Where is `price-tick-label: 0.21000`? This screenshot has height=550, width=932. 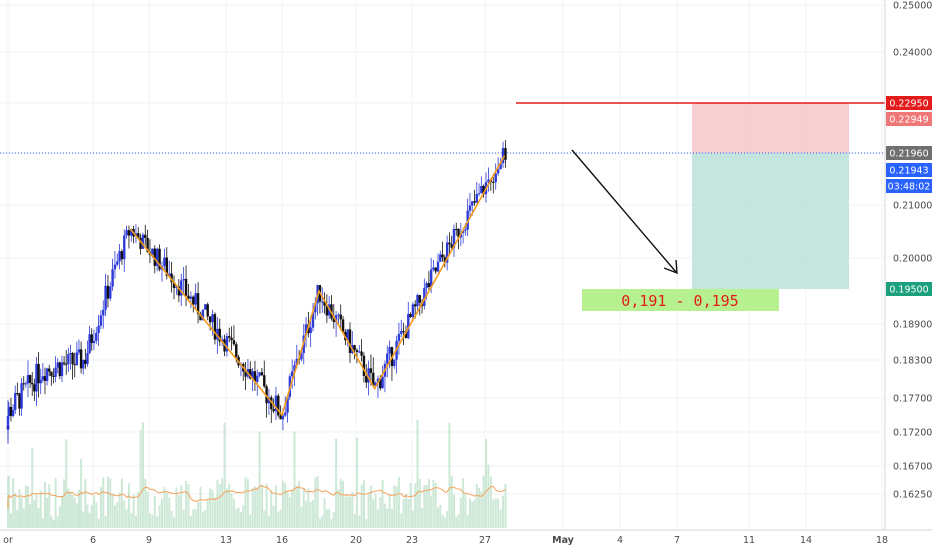 price-tick-label: 0.21000 is located at coordinates (912, 206).